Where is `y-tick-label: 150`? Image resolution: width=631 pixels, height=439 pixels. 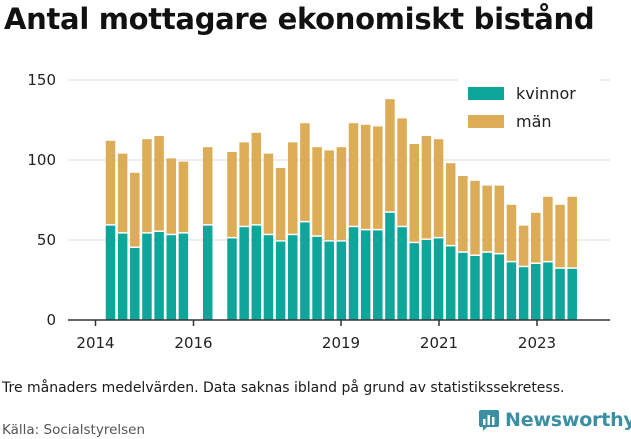
y-tick-label: 150 is located at coordinates (41, 80).